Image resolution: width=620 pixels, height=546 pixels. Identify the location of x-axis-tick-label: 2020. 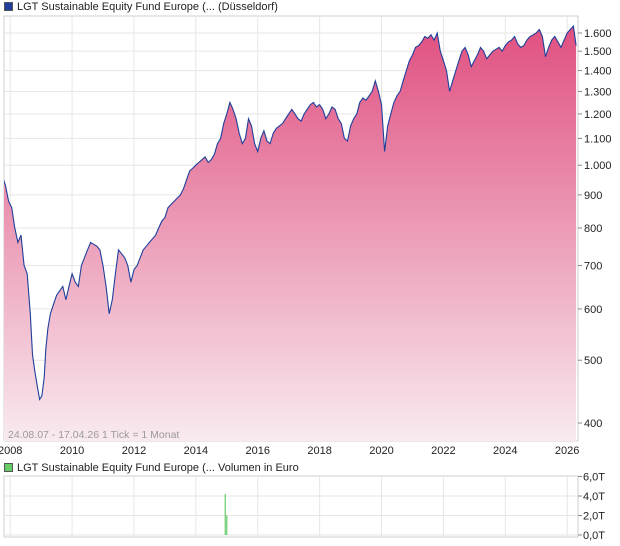
(381, 451).